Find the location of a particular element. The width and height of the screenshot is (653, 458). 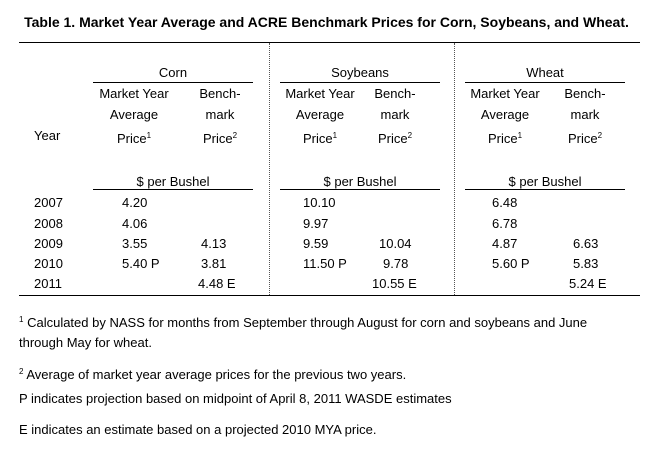

year-cell: 2010 is located at coordinates (48, 263).